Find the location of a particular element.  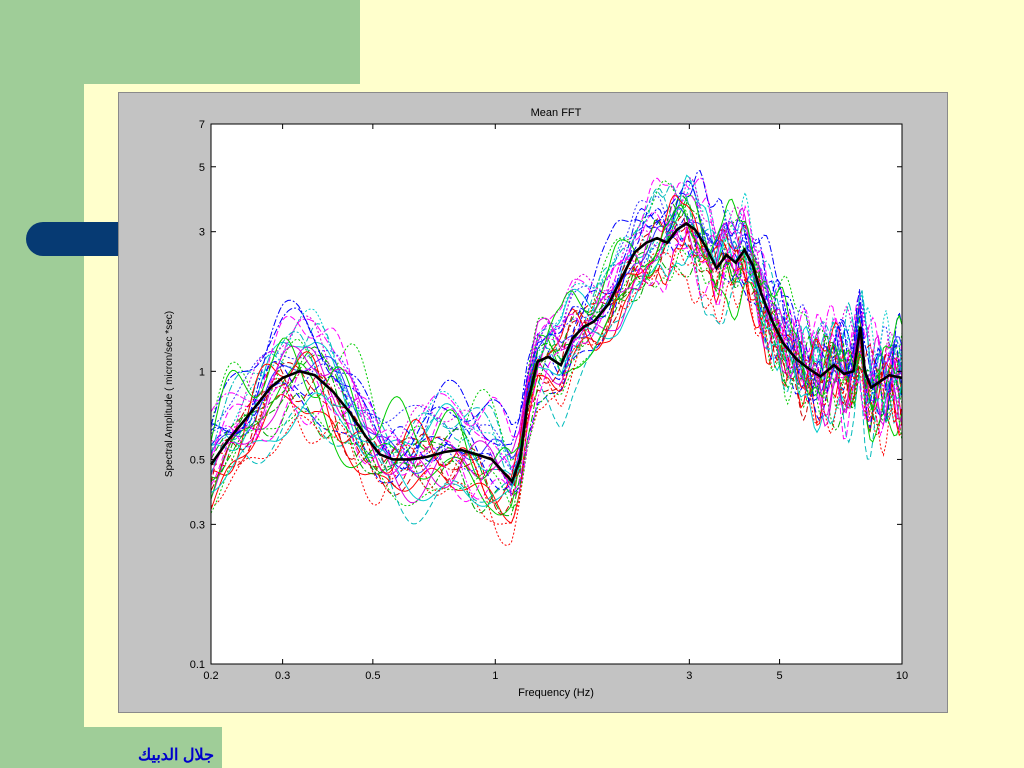

slide-decor-bottom is located at coordinates (111, 747).